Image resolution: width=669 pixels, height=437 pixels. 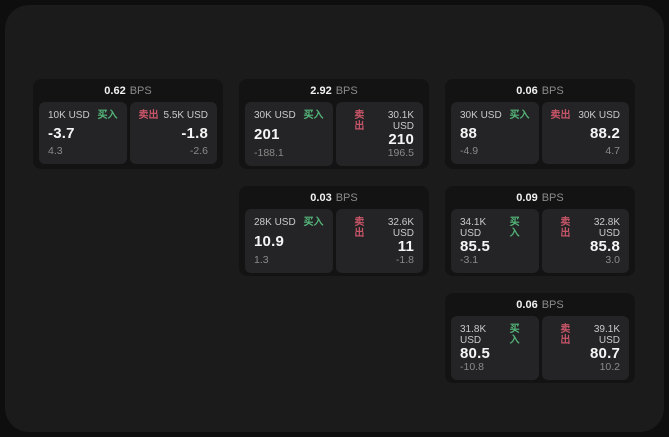 What do you see at coordinates (473, 228) in the screenshot?
I see `buy-amount: 34.1K USD` at bounding box center [473, 228].